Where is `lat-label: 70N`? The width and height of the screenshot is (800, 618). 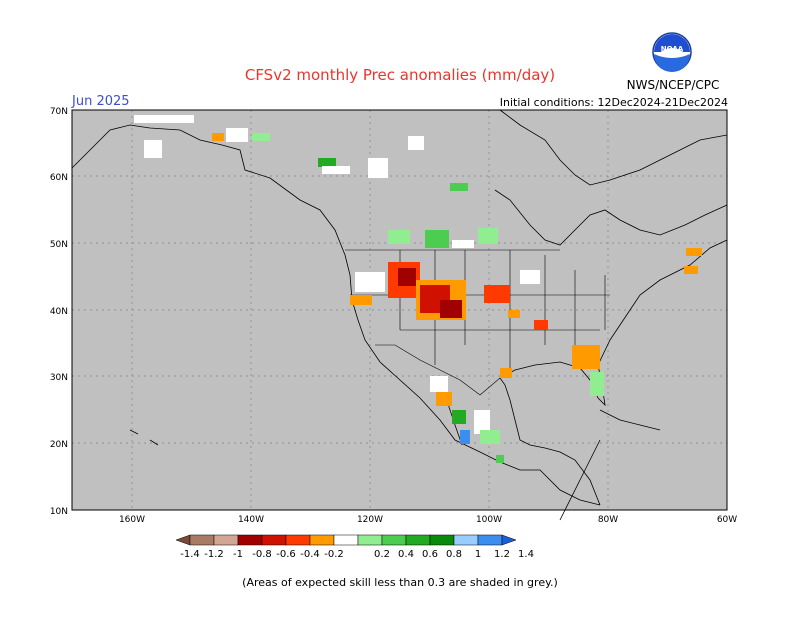 lat-label: 70N is located at coordinates (59, 112).